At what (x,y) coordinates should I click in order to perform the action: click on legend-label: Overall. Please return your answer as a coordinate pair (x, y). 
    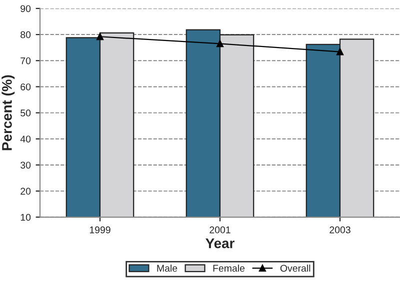
    Looking at the image, I should click on (295, 268).